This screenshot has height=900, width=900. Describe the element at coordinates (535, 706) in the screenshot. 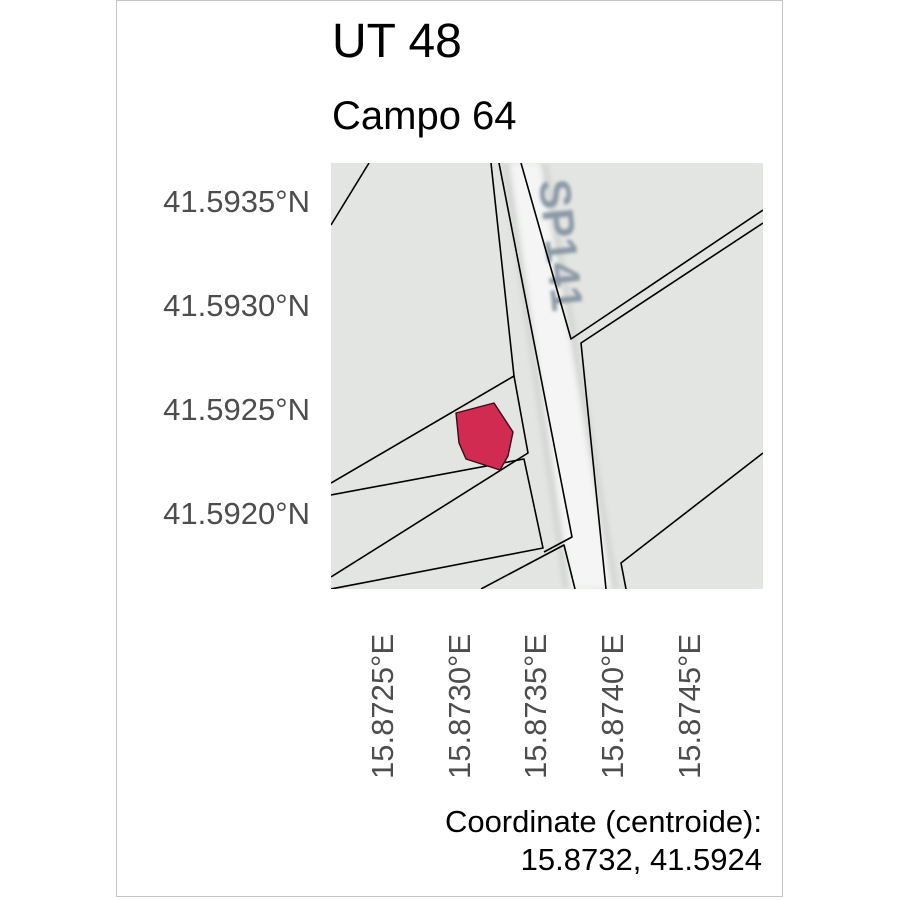

I see `longitude-tick-label: 15.8735°E` at that location.